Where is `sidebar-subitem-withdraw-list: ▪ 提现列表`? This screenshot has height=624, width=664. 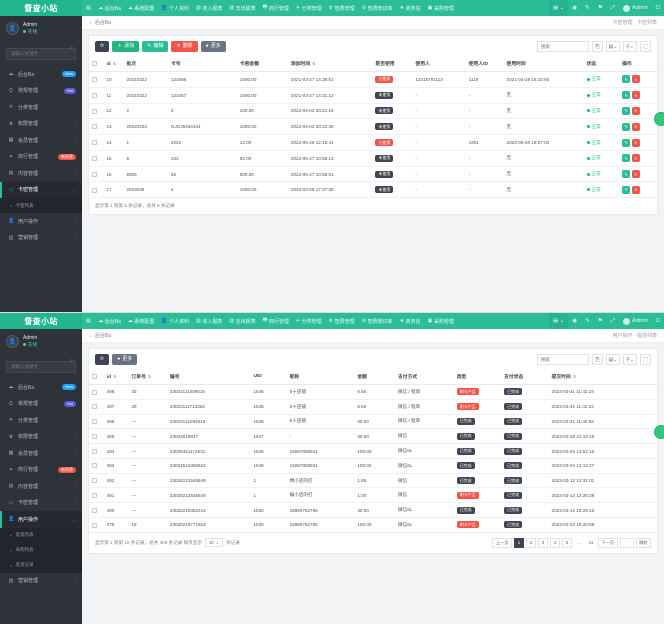
sidebar-subitem-withdraw-list: ▪ 提现列表 is located at coordinates (22, 535).